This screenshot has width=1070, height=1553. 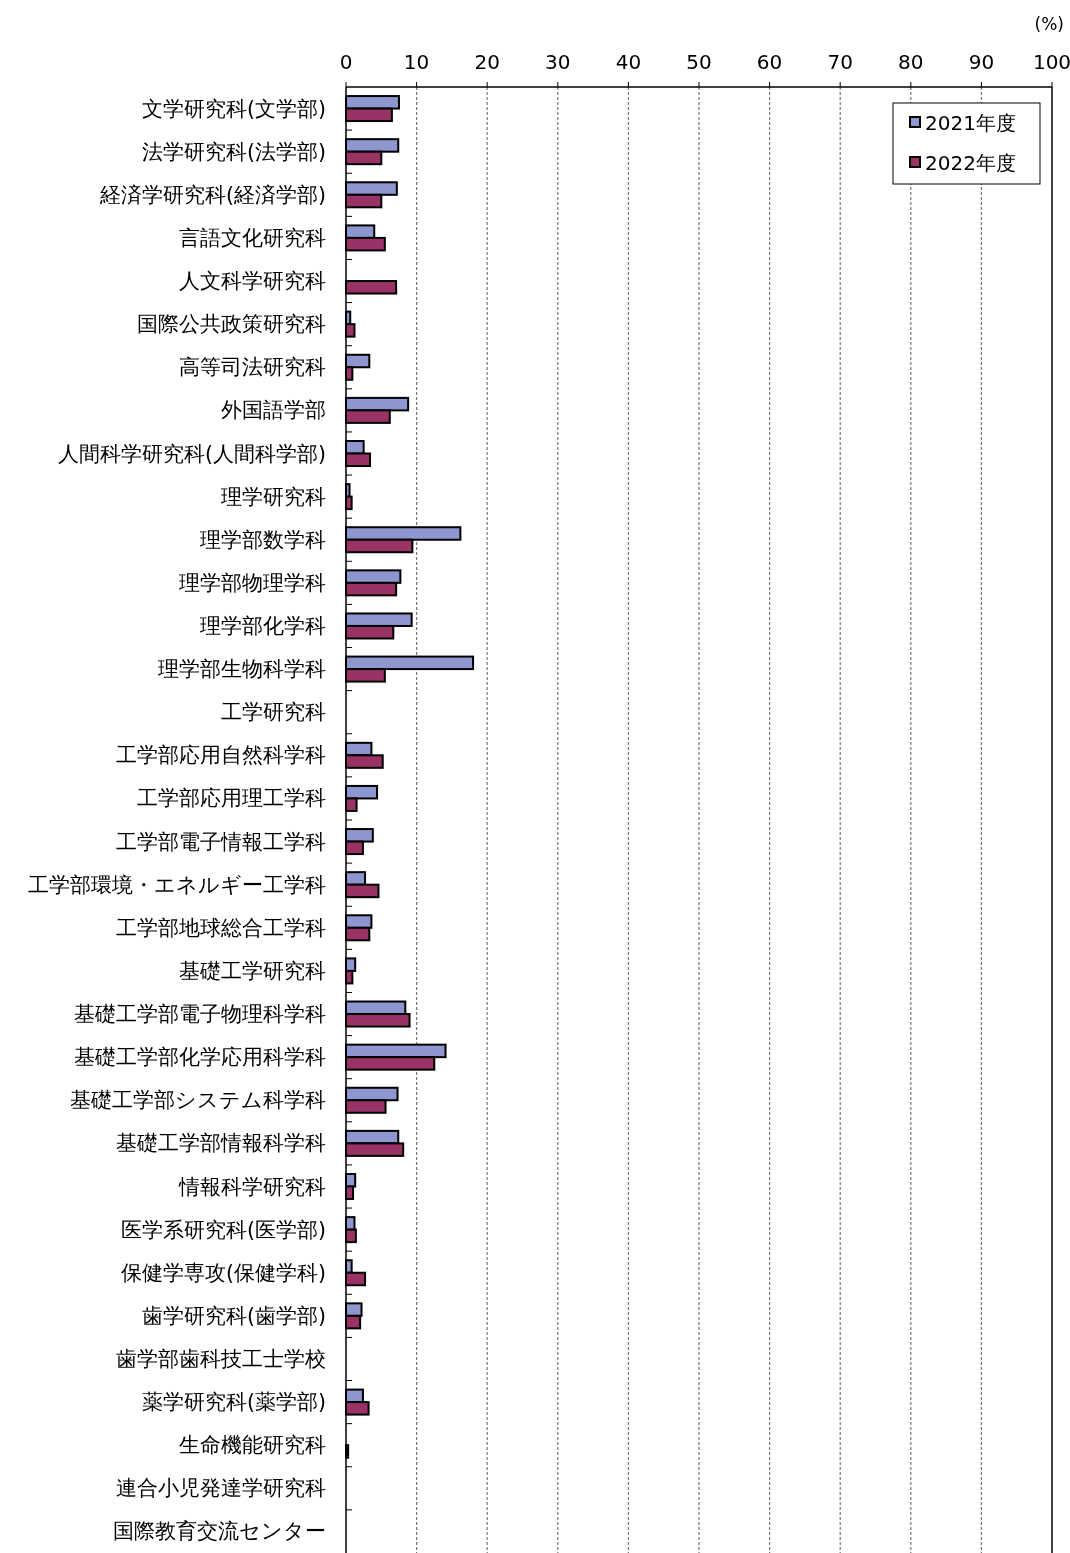 I want to click on y-tick-label: 人間科学研究科(人間科学部), so click(x=192, y=453).